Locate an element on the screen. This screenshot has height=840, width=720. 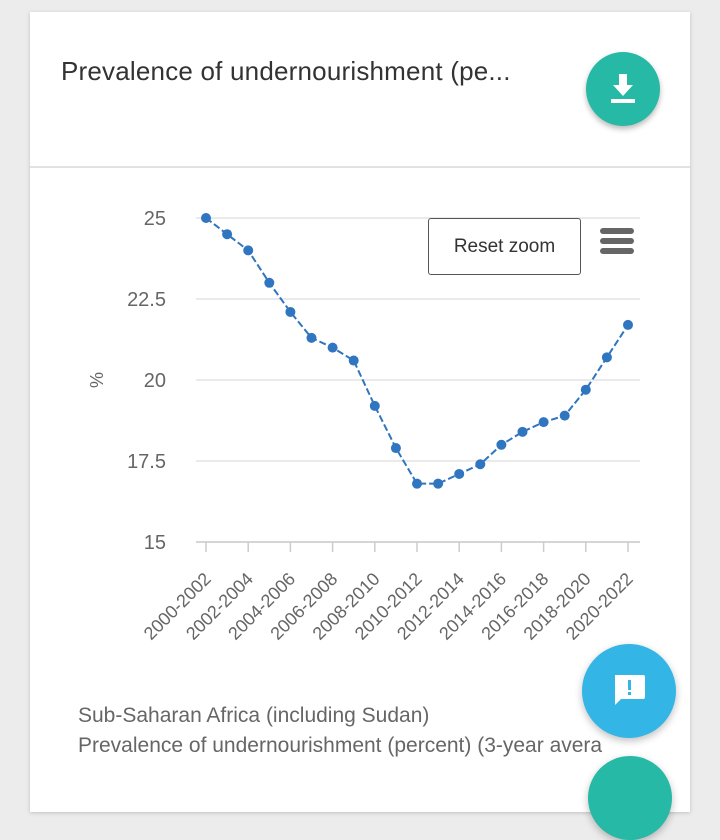
feedback-button is located at coordinates (629, 691).